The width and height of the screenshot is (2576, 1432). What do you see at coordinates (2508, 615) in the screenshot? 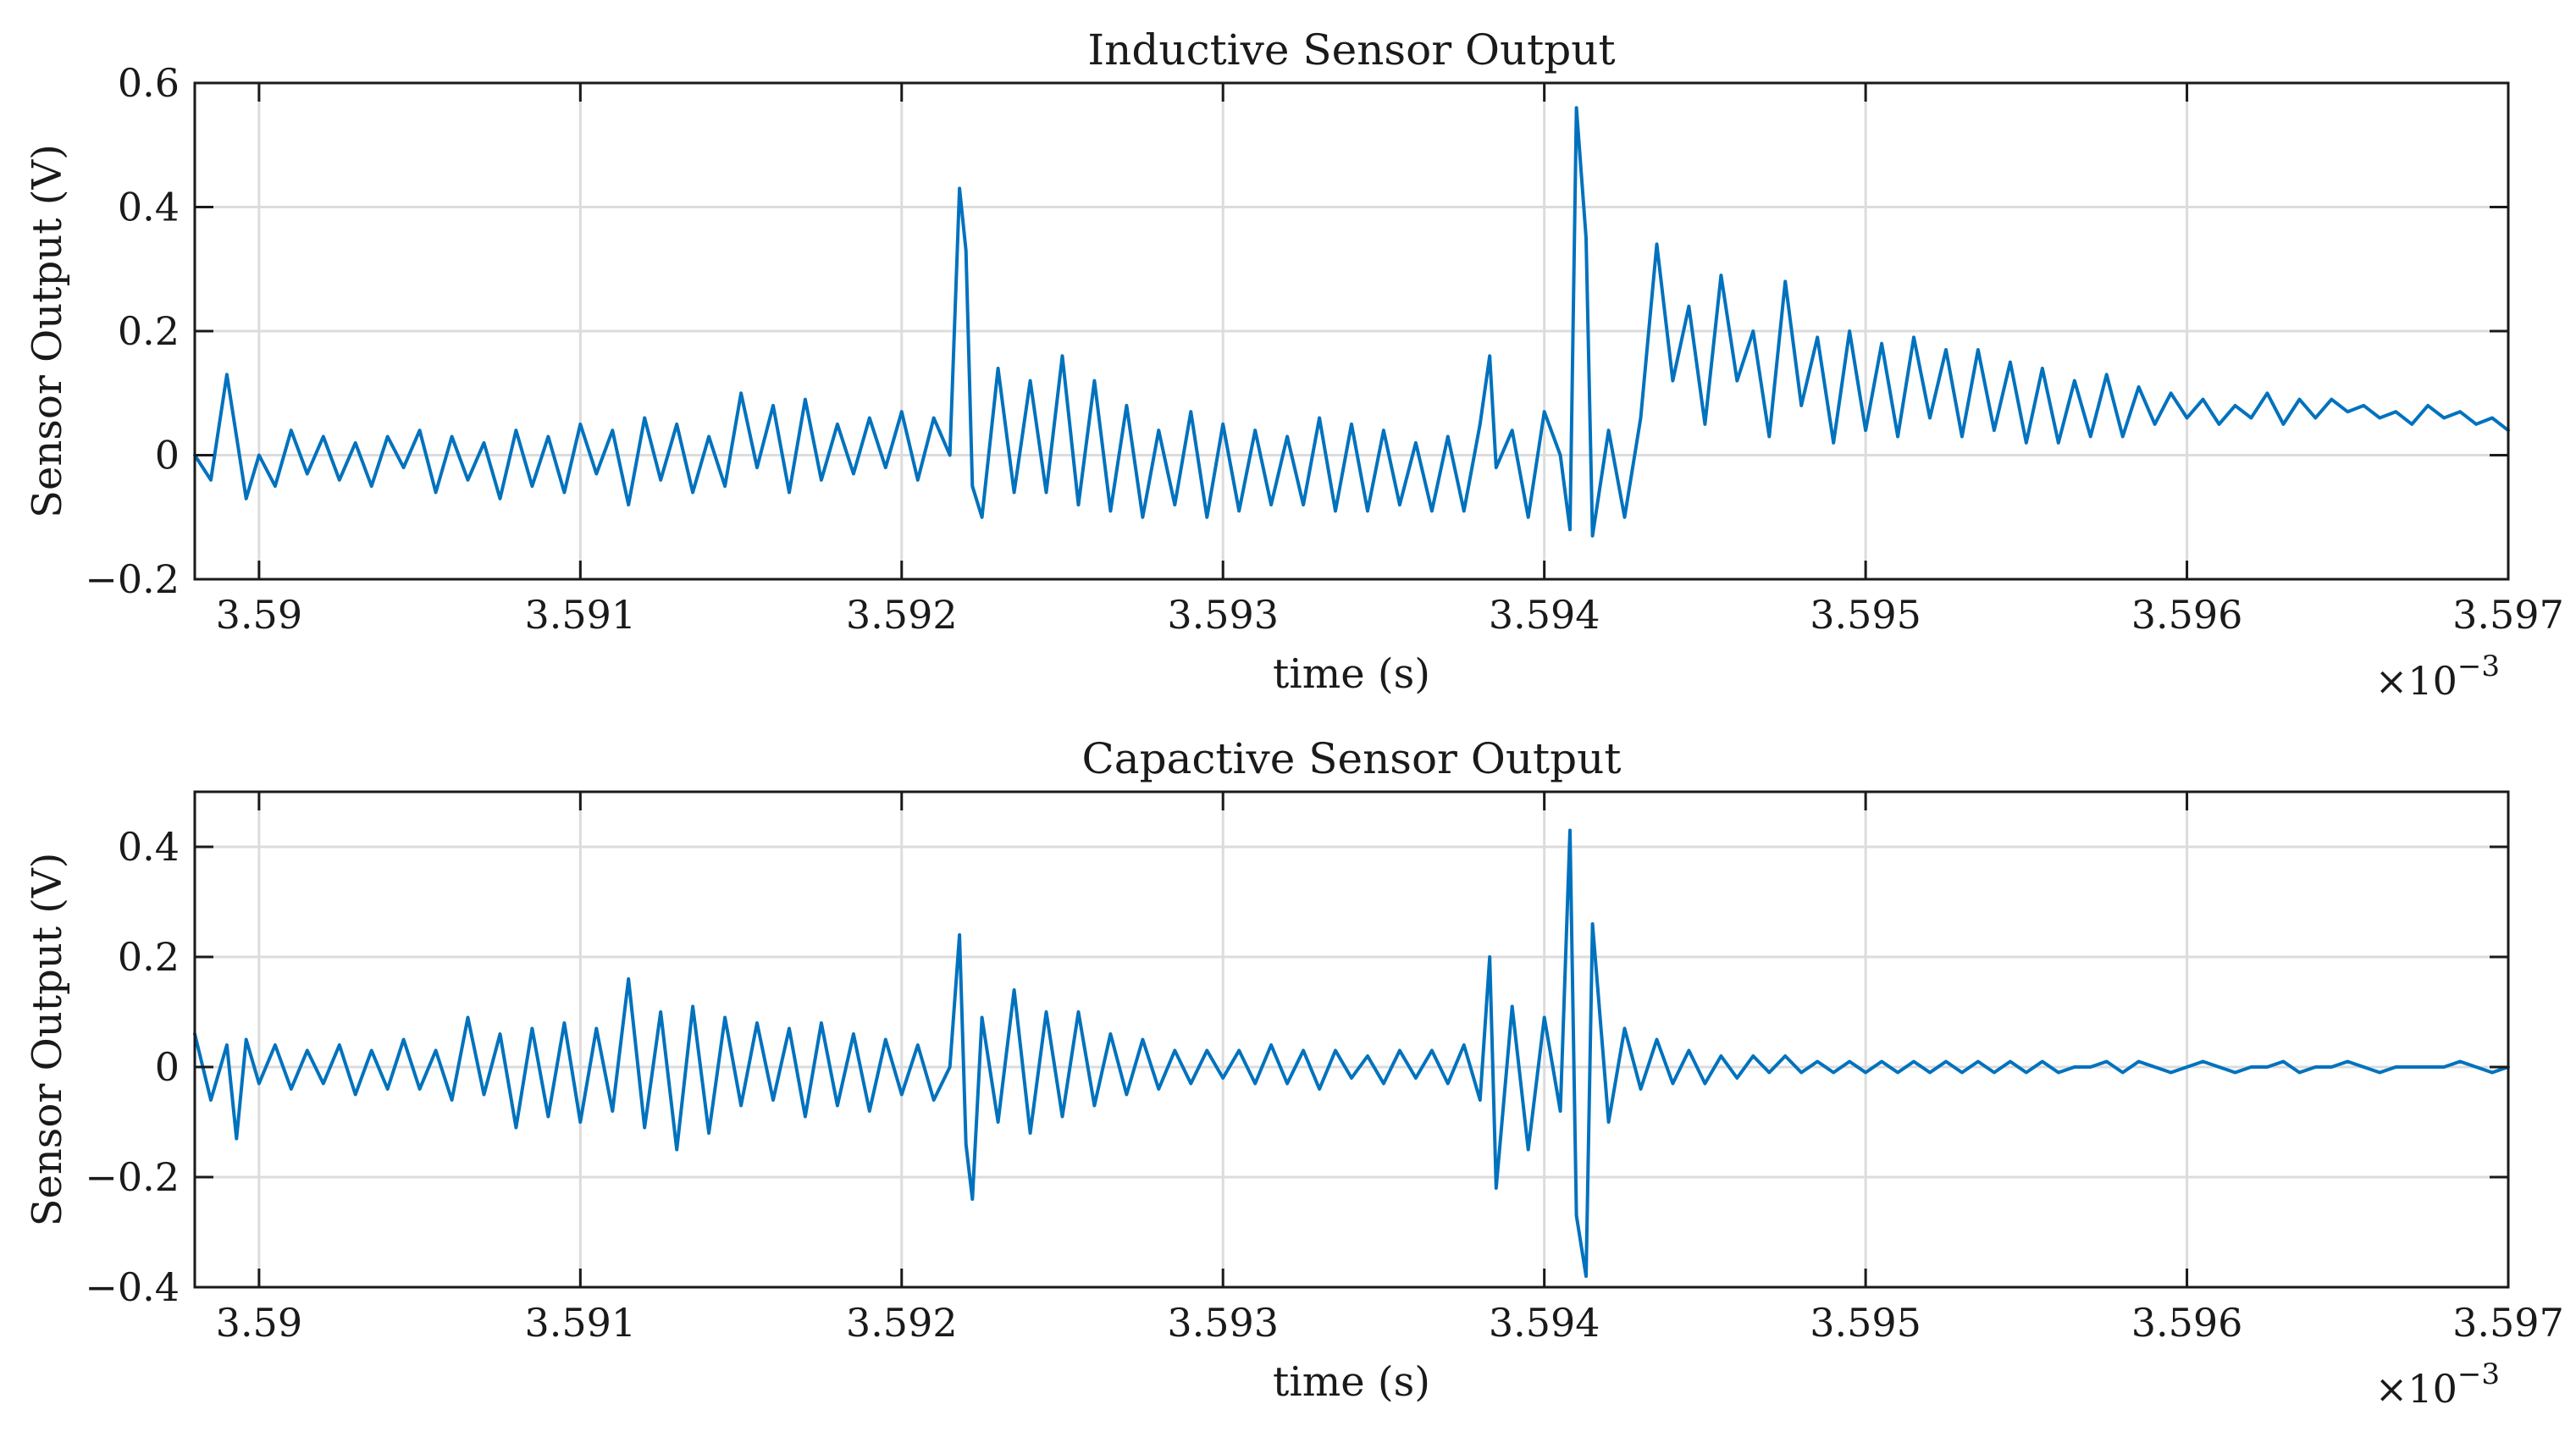
I see `inductive-x-tick-label: 3.597` at bounding box center [2508, 615].